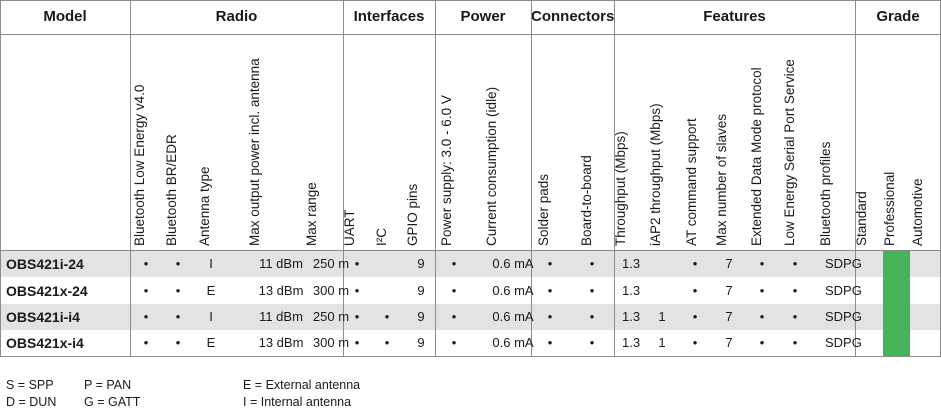 This screenshot has width=941, height=414. I want to click on table-cell: 11 dBm, so click(281, 316).